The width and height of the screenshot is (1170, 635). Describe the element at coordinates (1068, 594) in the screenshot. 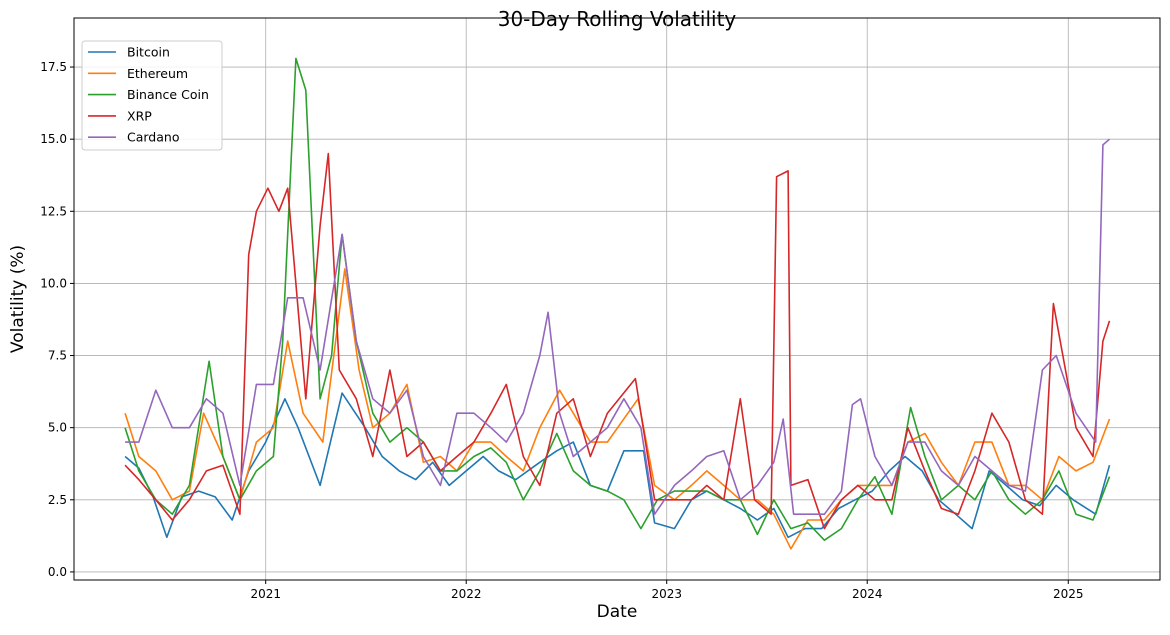

I see `x-tick-label: 2025` at that location.